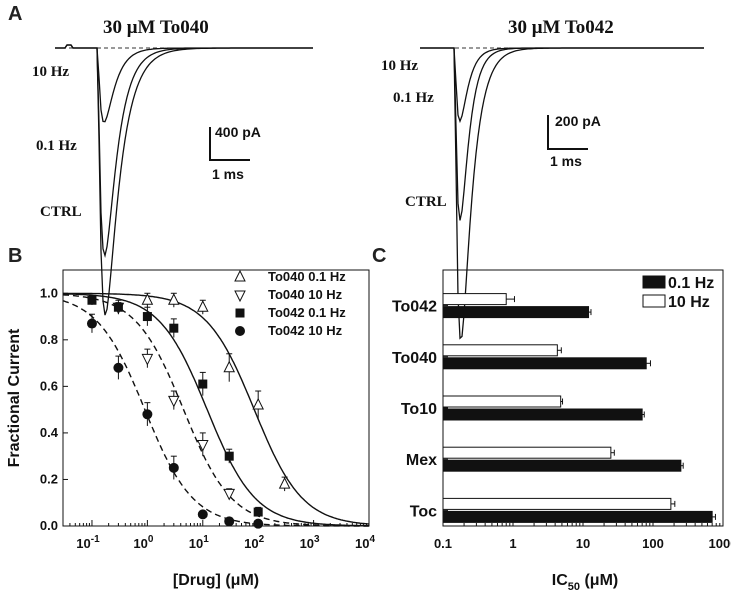 Image resolution: width=731 pixels, height=592 pixels. What do you see at coordinates (49, 525) in the screenshot?
I see `y-tick-label: 0.0` at bounding box center [49, 525].